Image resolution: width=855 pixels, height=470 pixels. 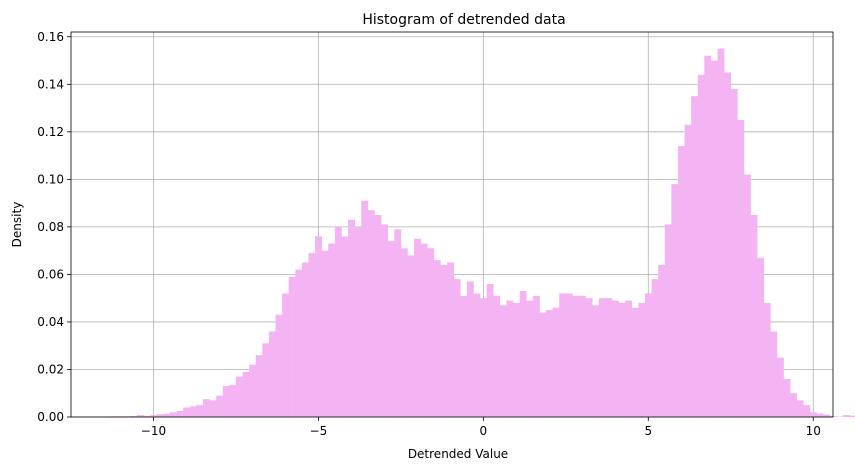 I want to click on y-tick-label: 0.06, so click(x=50, y=274).